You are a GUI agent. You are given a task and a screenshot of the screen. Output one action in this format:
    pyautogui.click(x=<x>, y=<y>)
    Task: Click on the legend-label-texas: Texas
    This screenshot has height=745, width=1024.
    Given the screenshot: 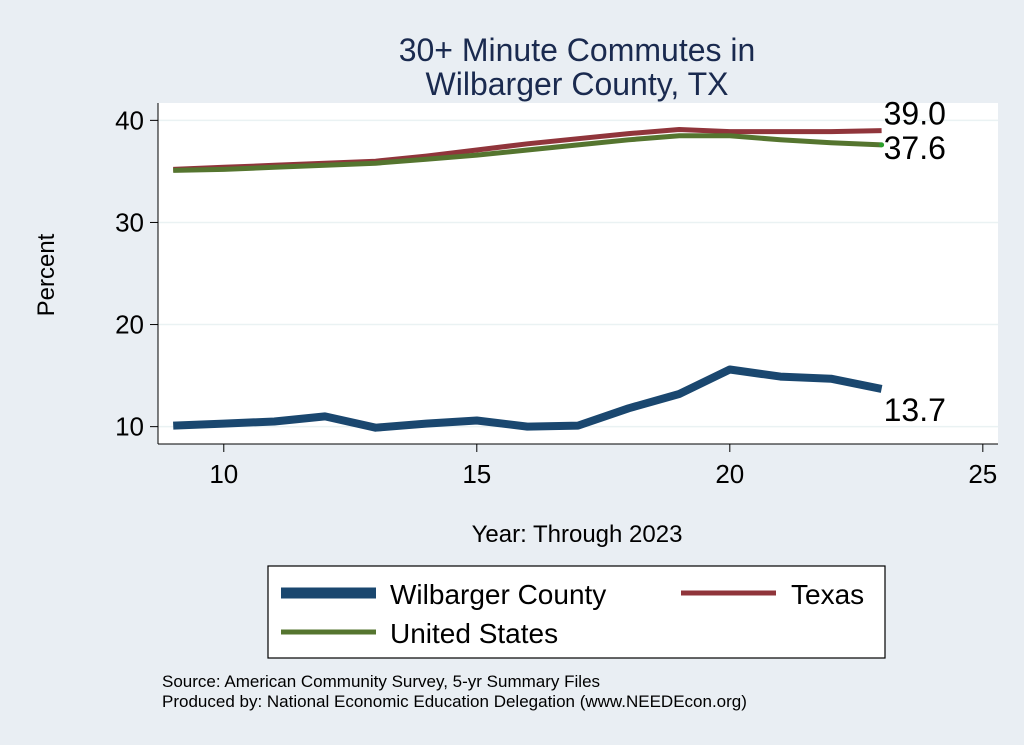 What is the action you would take?
    pyautogui.click(x=827, y=594)
    